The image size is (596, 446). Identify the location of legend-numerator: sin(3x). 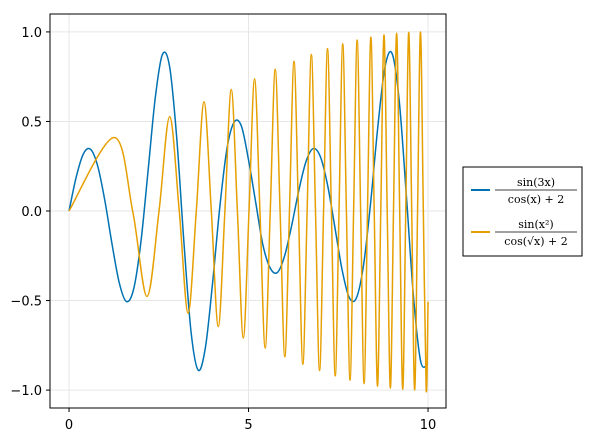
(536, 182).